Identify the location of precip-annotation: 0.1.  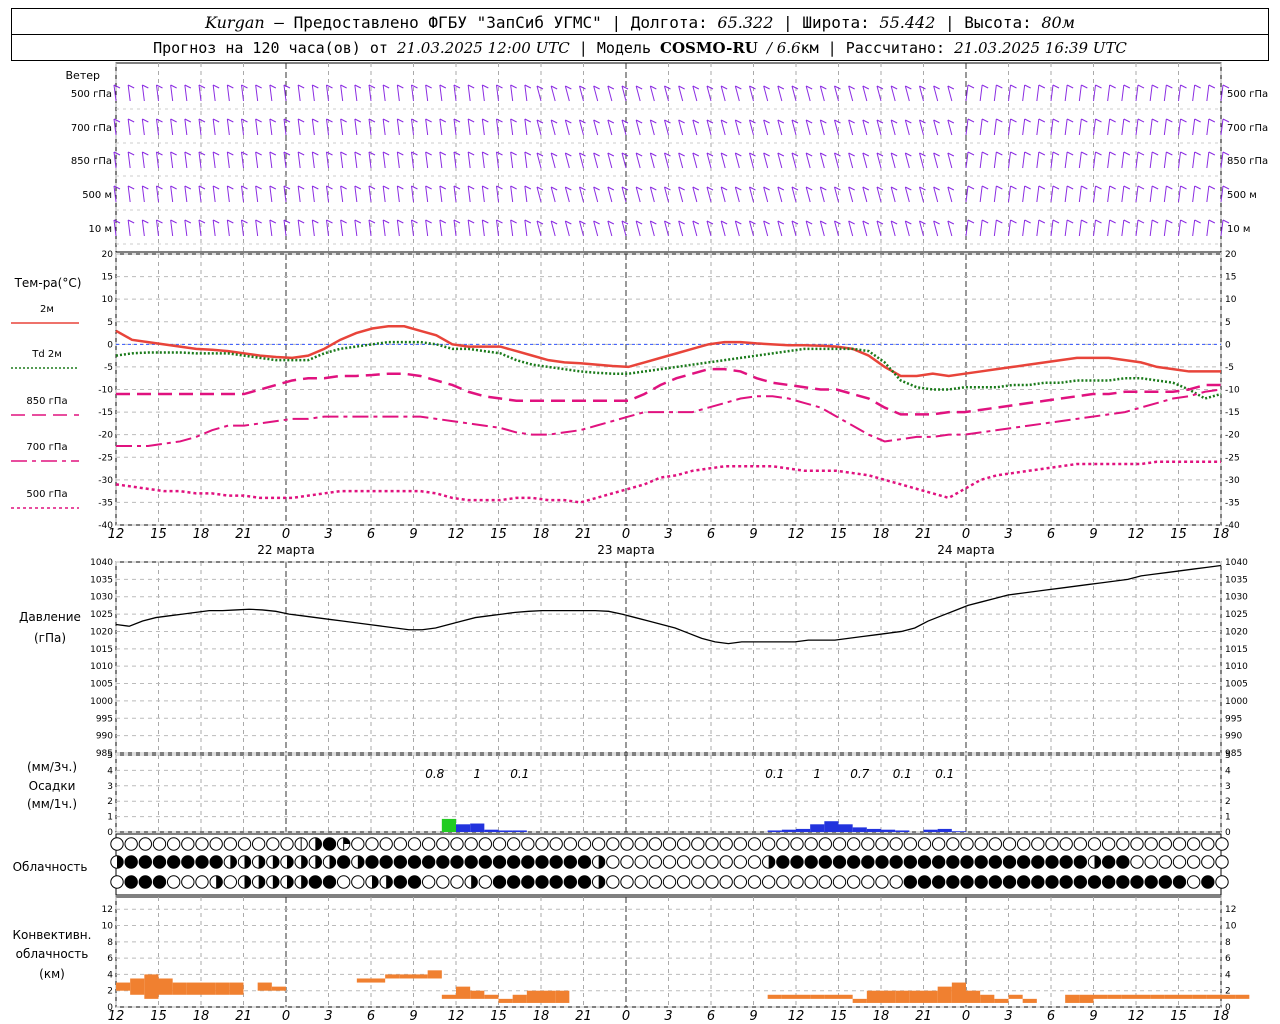
(902, 774).